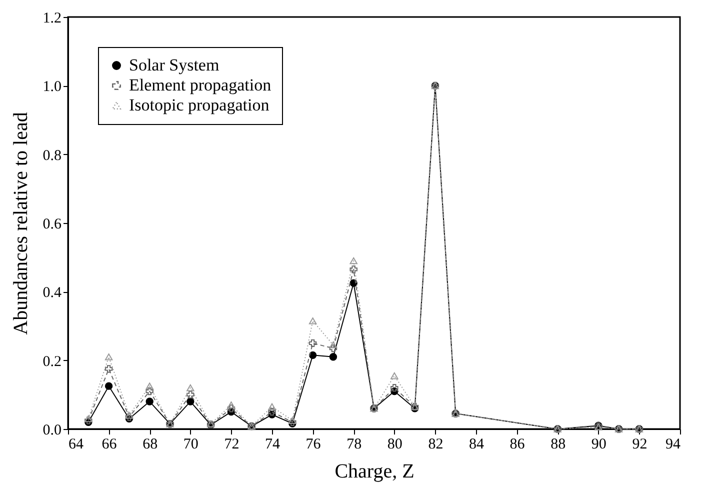 The image size is (723, 499). What do you see at coordinates (436, 444) in the screenshot?
I see `x-tick-label: 82` at bounding box center [436, 444].